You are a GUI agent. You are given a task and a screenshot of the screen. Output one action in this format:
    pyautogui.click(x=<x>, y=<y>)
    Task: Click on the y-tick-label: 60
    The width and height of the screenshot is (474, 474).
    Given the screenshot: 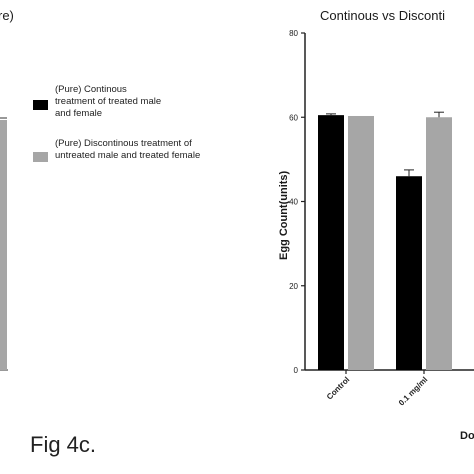 What is the action you would take?
    pyautogui.click(x=293, y=117)
    